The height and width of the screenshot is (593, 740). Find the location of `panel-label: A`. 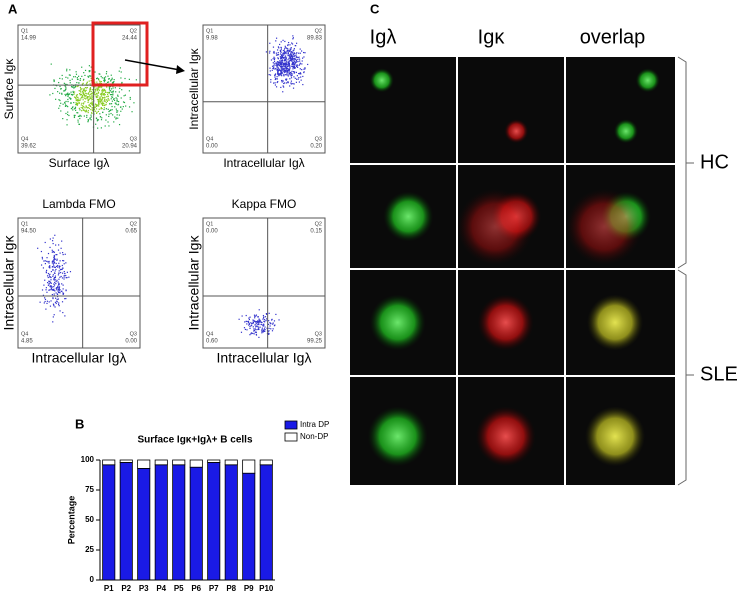

panel-label: A is located at coordinates (13, 8).